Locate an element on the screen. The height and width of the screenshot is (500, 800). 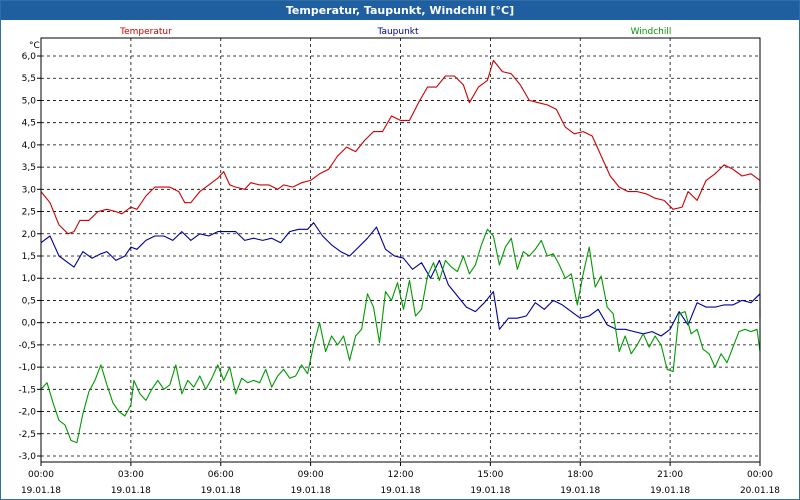
x-tick-time: 09:00 is located at coordinates (311, 475).